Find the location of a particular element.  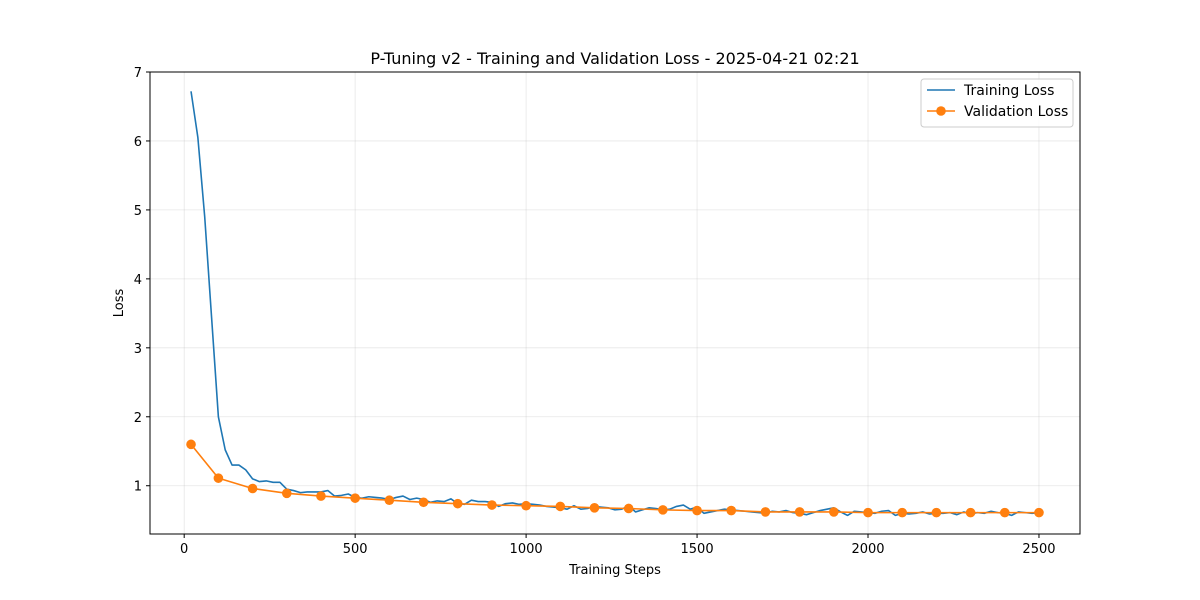

y-tick-label: 4 is located at coordinates (138, 280).